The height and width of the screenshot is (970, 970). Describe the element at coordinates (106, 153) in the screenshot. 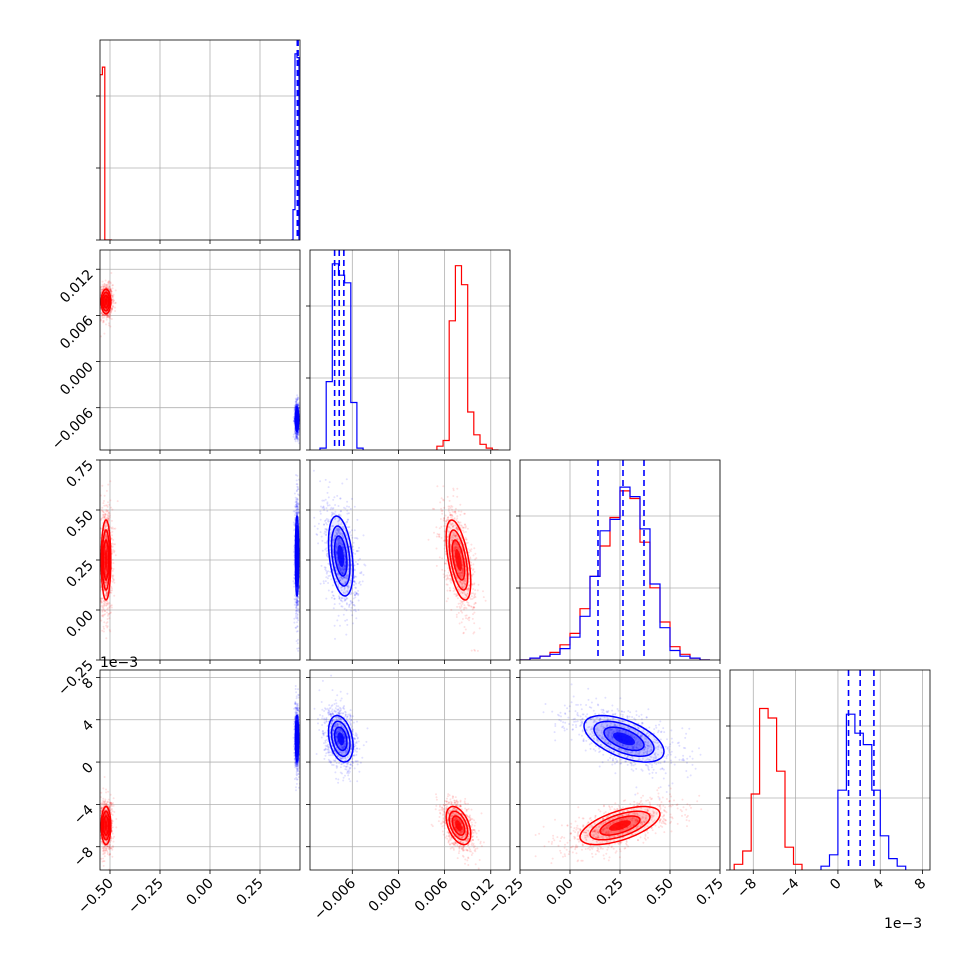

I see `histogram-step` at that location.